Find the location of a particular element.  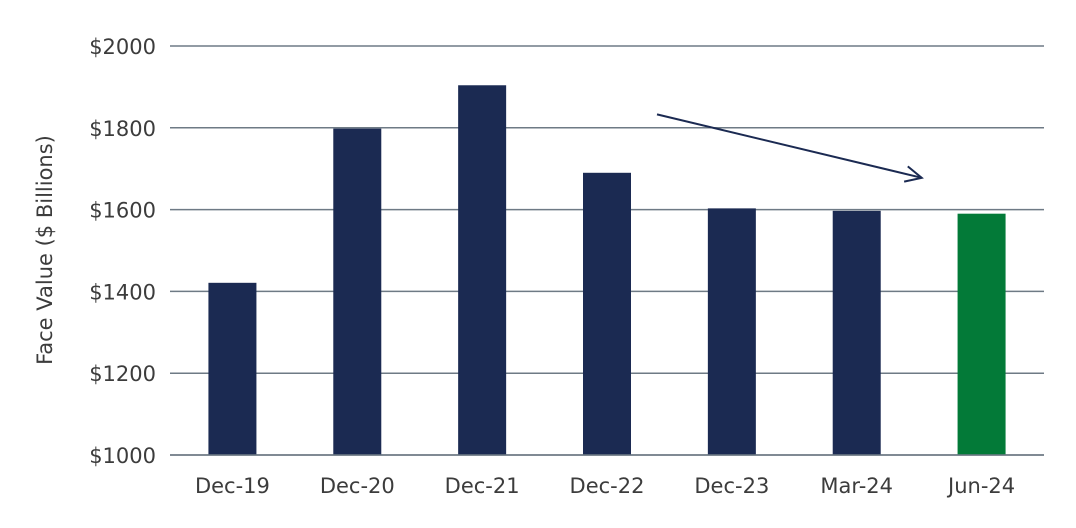

trend-arrow-head is located at coordinates (913, 174).